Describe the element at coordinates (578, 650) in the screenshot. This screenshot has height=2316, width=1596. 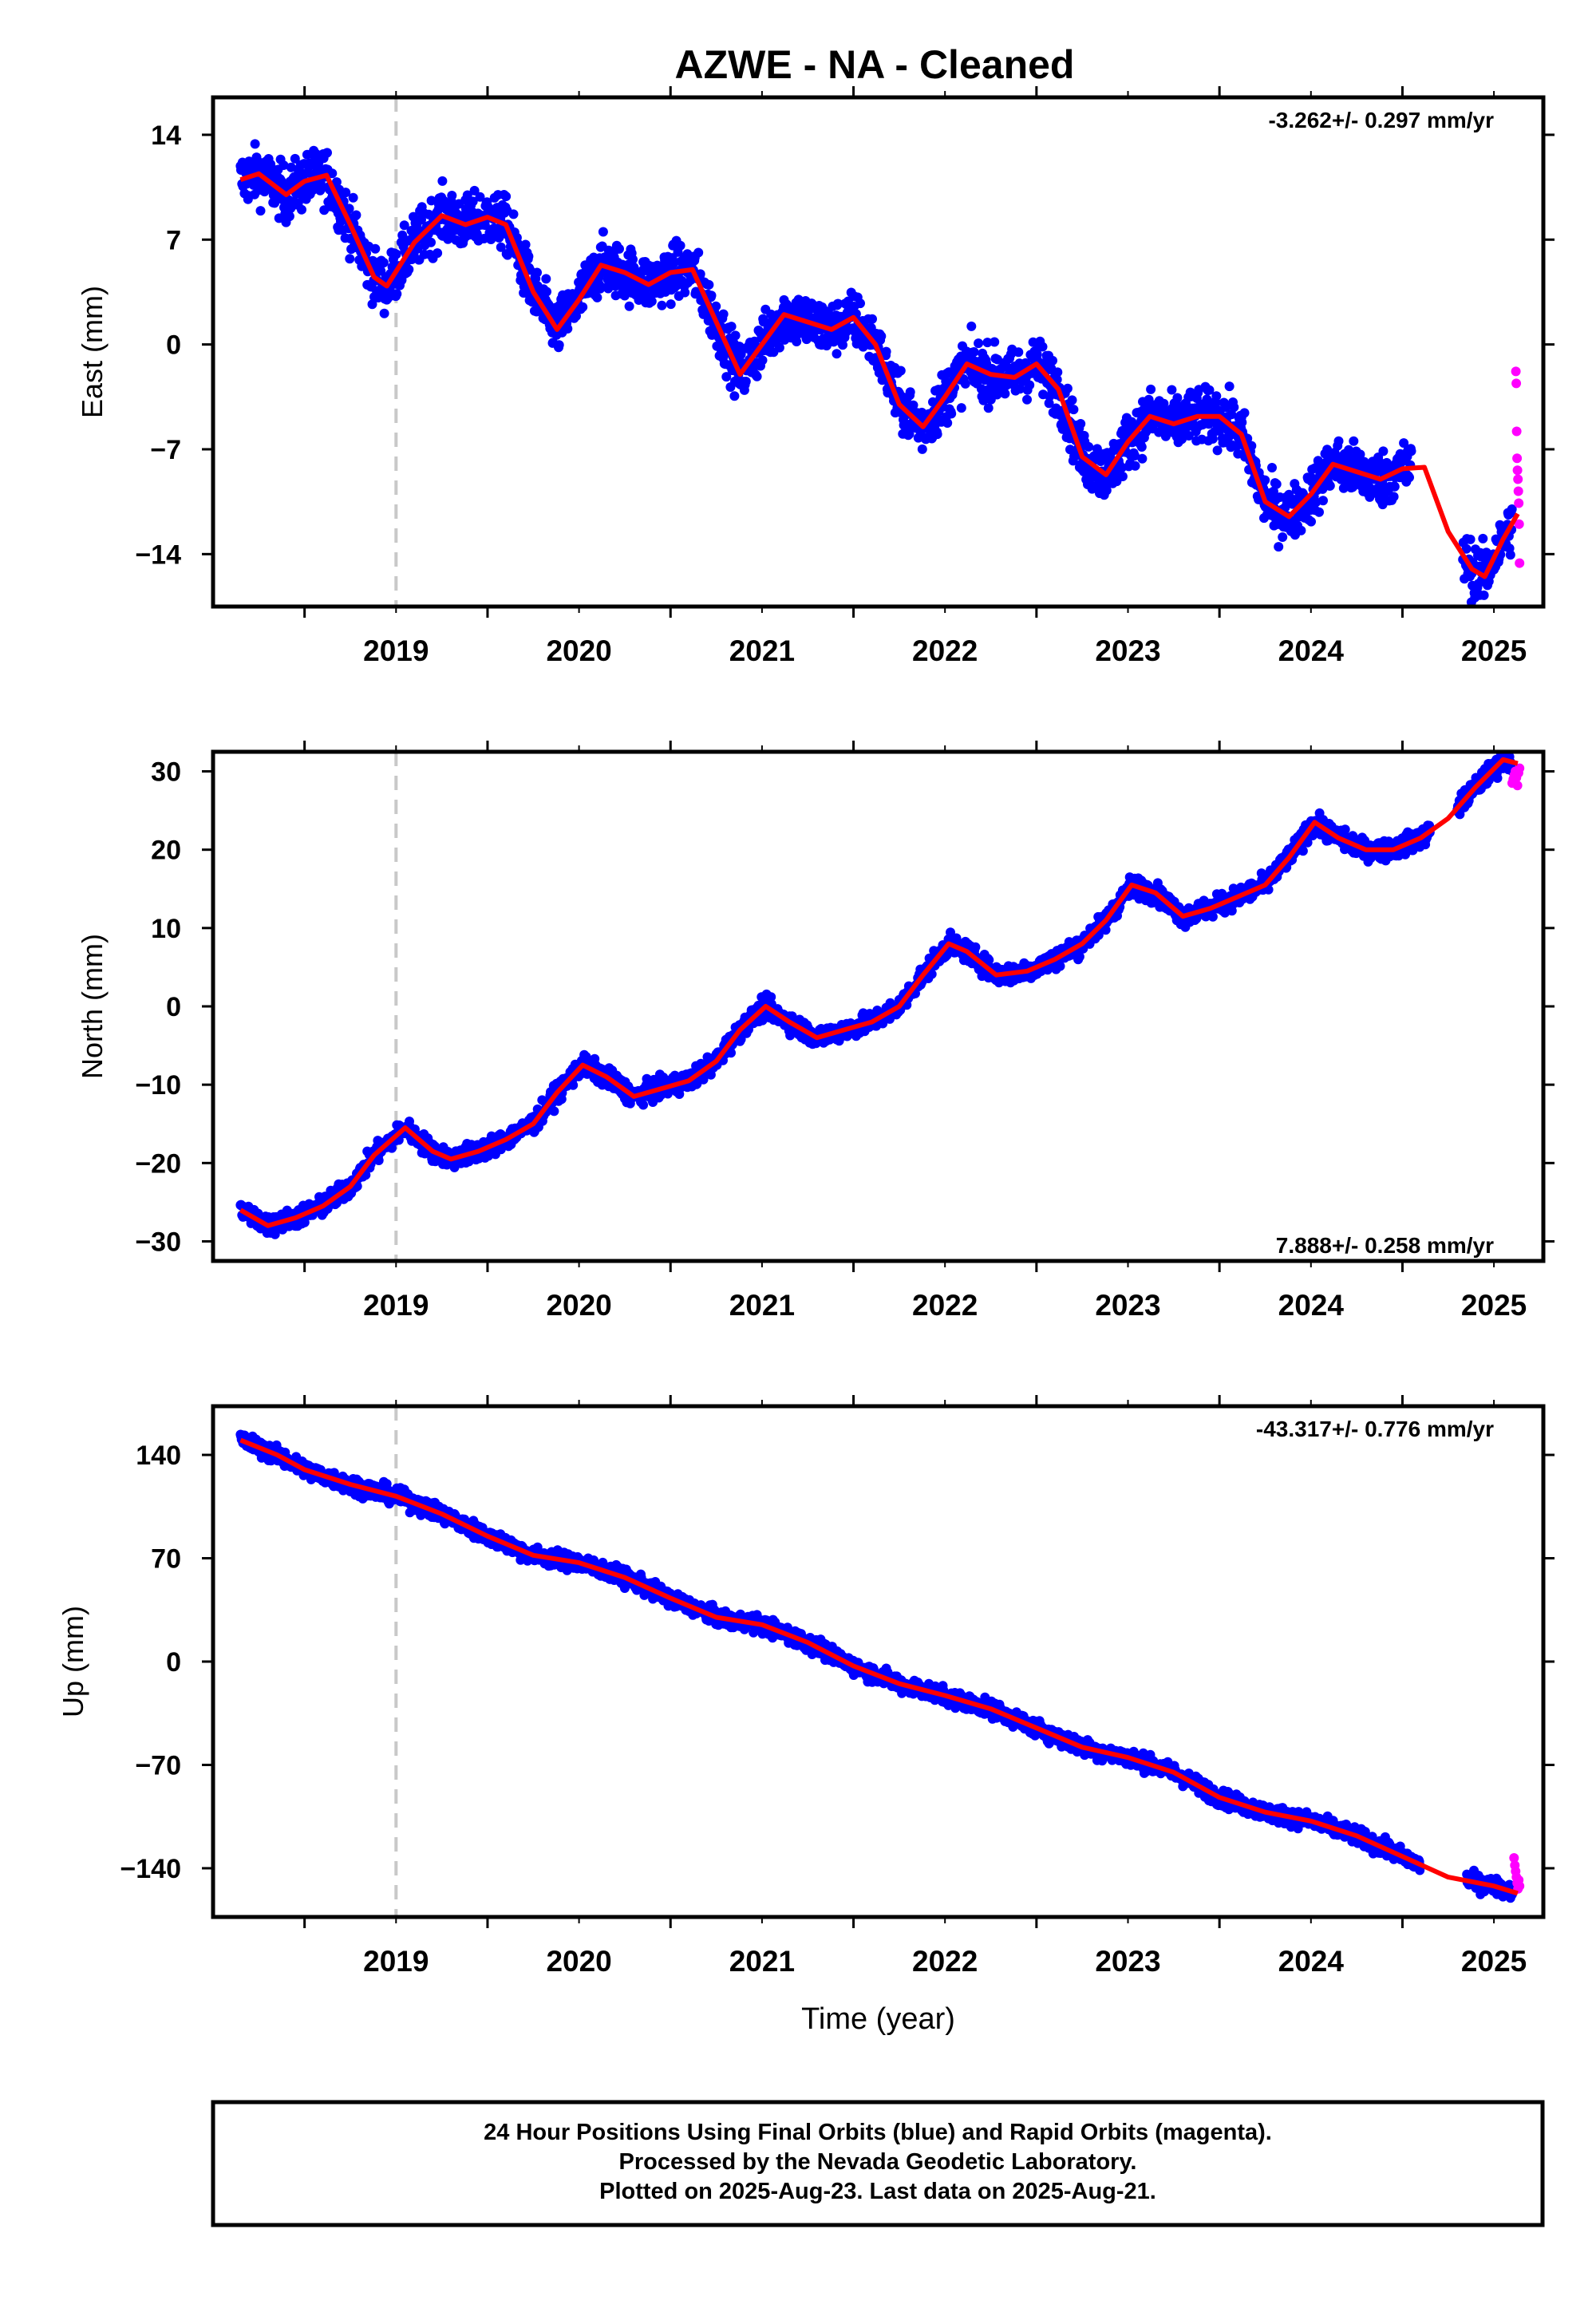
I see `x-tick-label: 2020` at that location.